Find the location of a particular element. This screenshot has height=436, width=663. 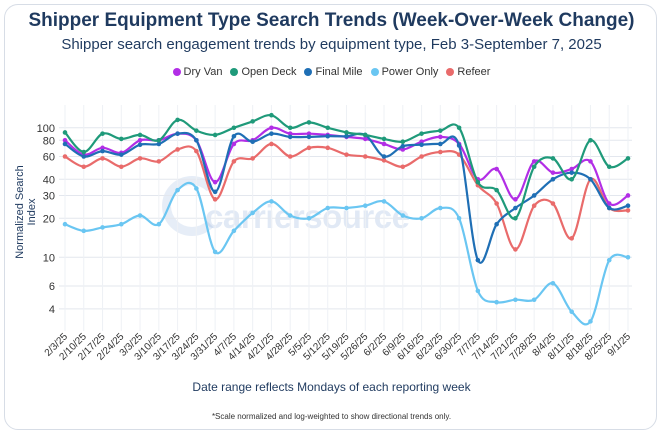

legend-label: Power Only is located at coordinates (410, 72).